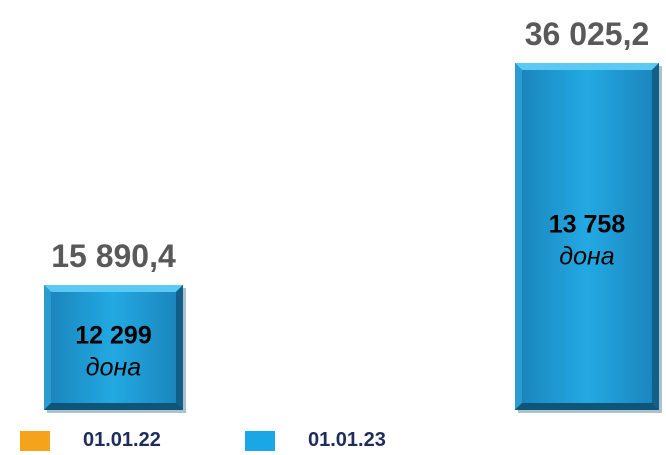 Image resolution: width=666 pixels, height=455 pixels. Describe the element at coordinates (347, 440) in the screenshot. I see `legend-label: 01.01.23` at that location.